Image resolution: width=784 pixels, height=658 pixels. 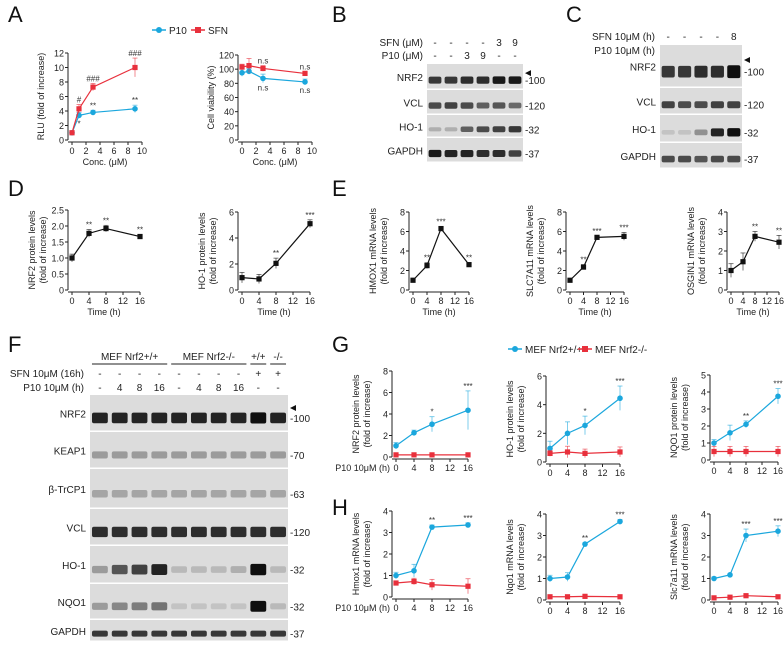 I want to click on y-tick-label: 60, so click(x=229, y=98).